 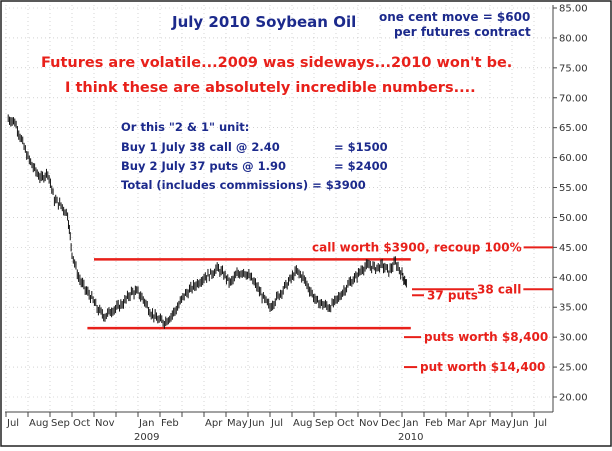 What do you see at coordinates (345, 423) in the screenshot?
I see `x-tick-label-15: Oct` at bounding box center [345, 423].